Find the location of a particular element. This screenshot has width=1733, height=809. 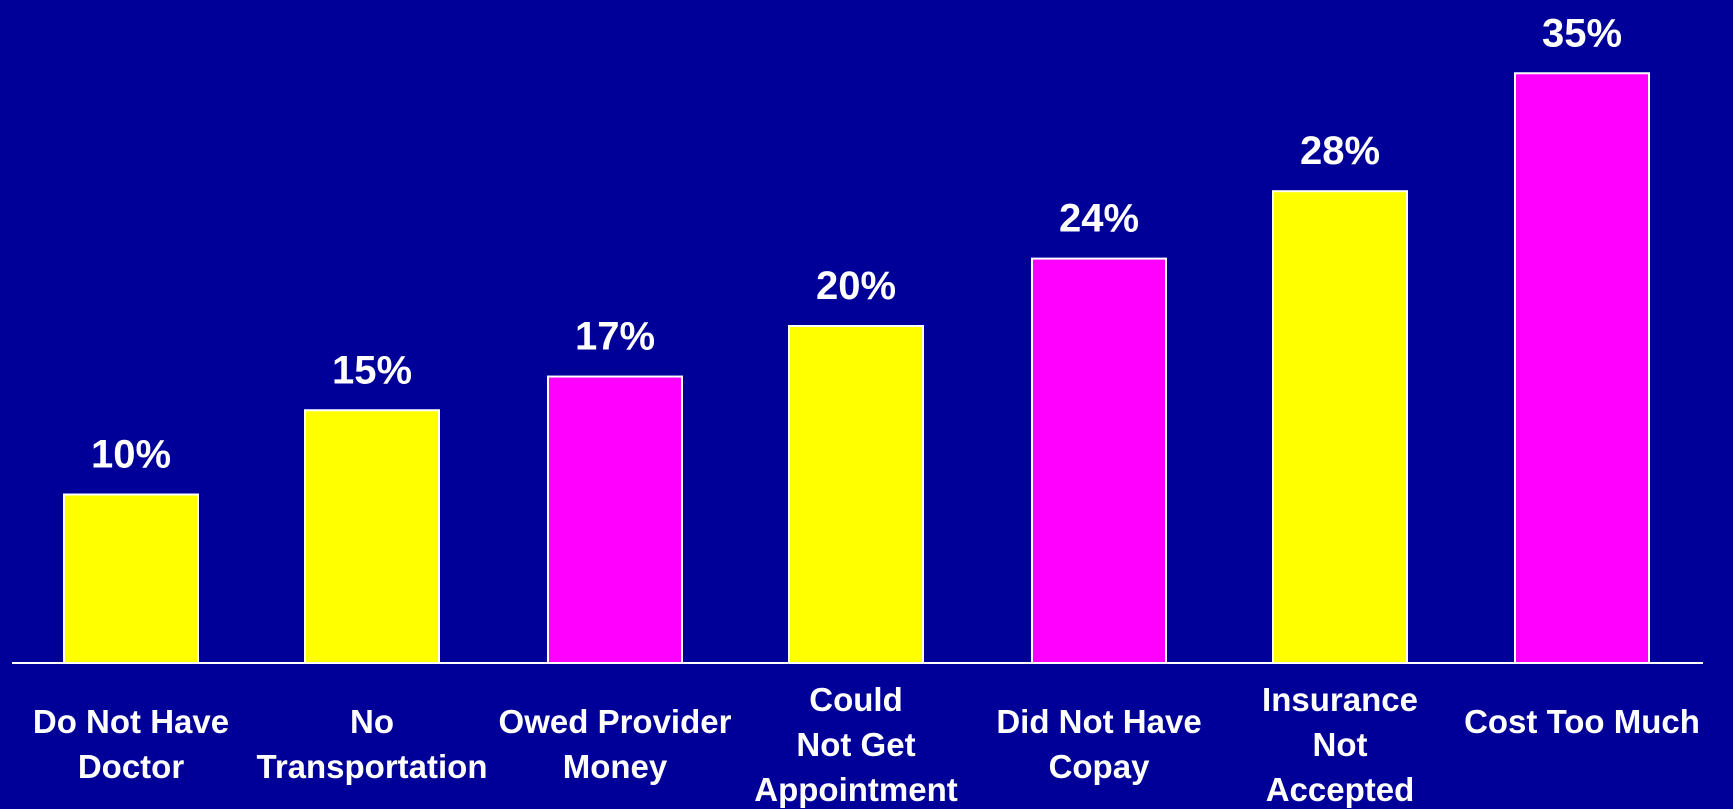

category-label-line: Do Not Have is located at coordinates (131, 721).